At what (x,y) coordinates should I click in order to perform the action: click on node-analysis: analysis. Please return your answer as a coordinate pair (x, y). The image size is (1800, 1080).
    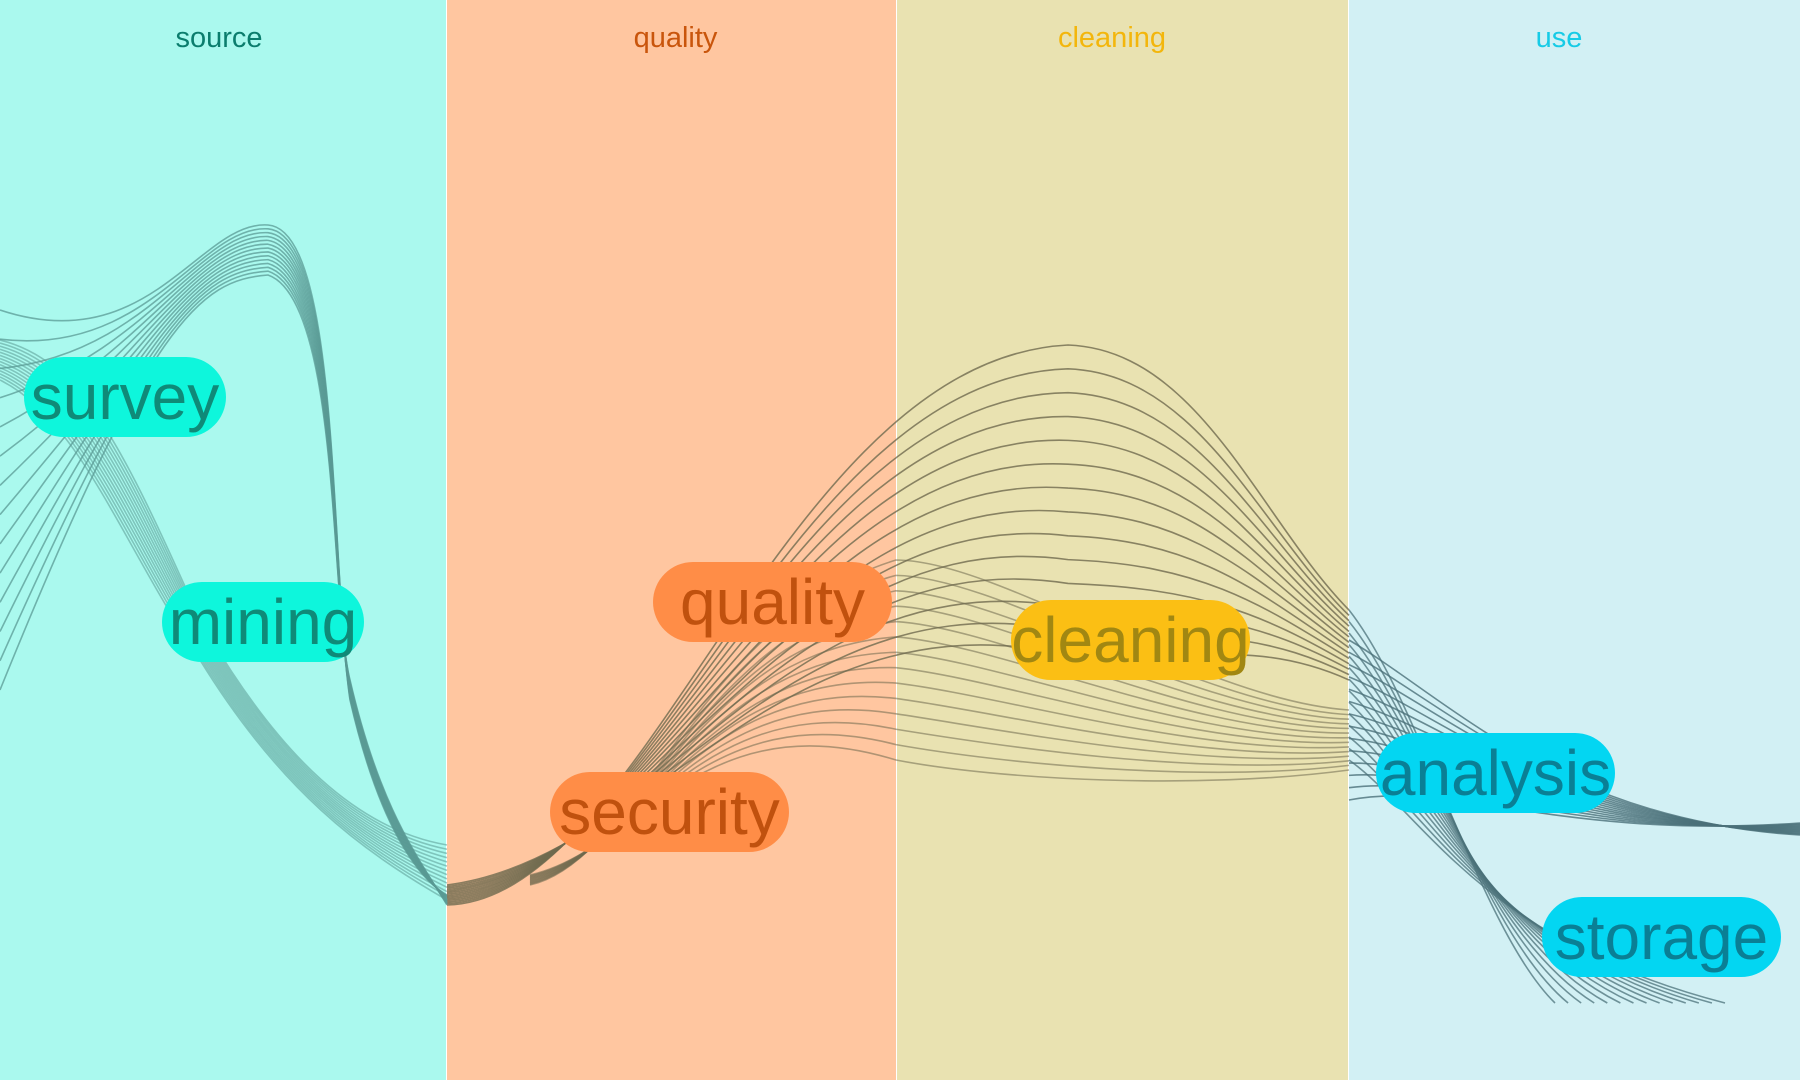
    Looking at the image, I should click on (1495, 773).